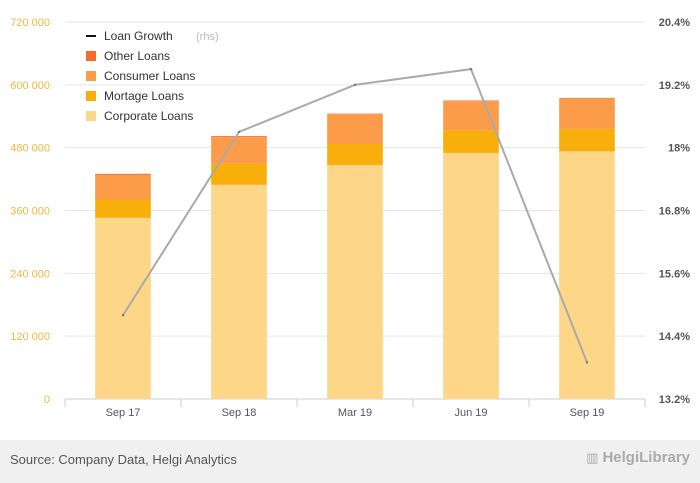  I want to click on y-right-tick-label: 15.6%, so click(674, 274).